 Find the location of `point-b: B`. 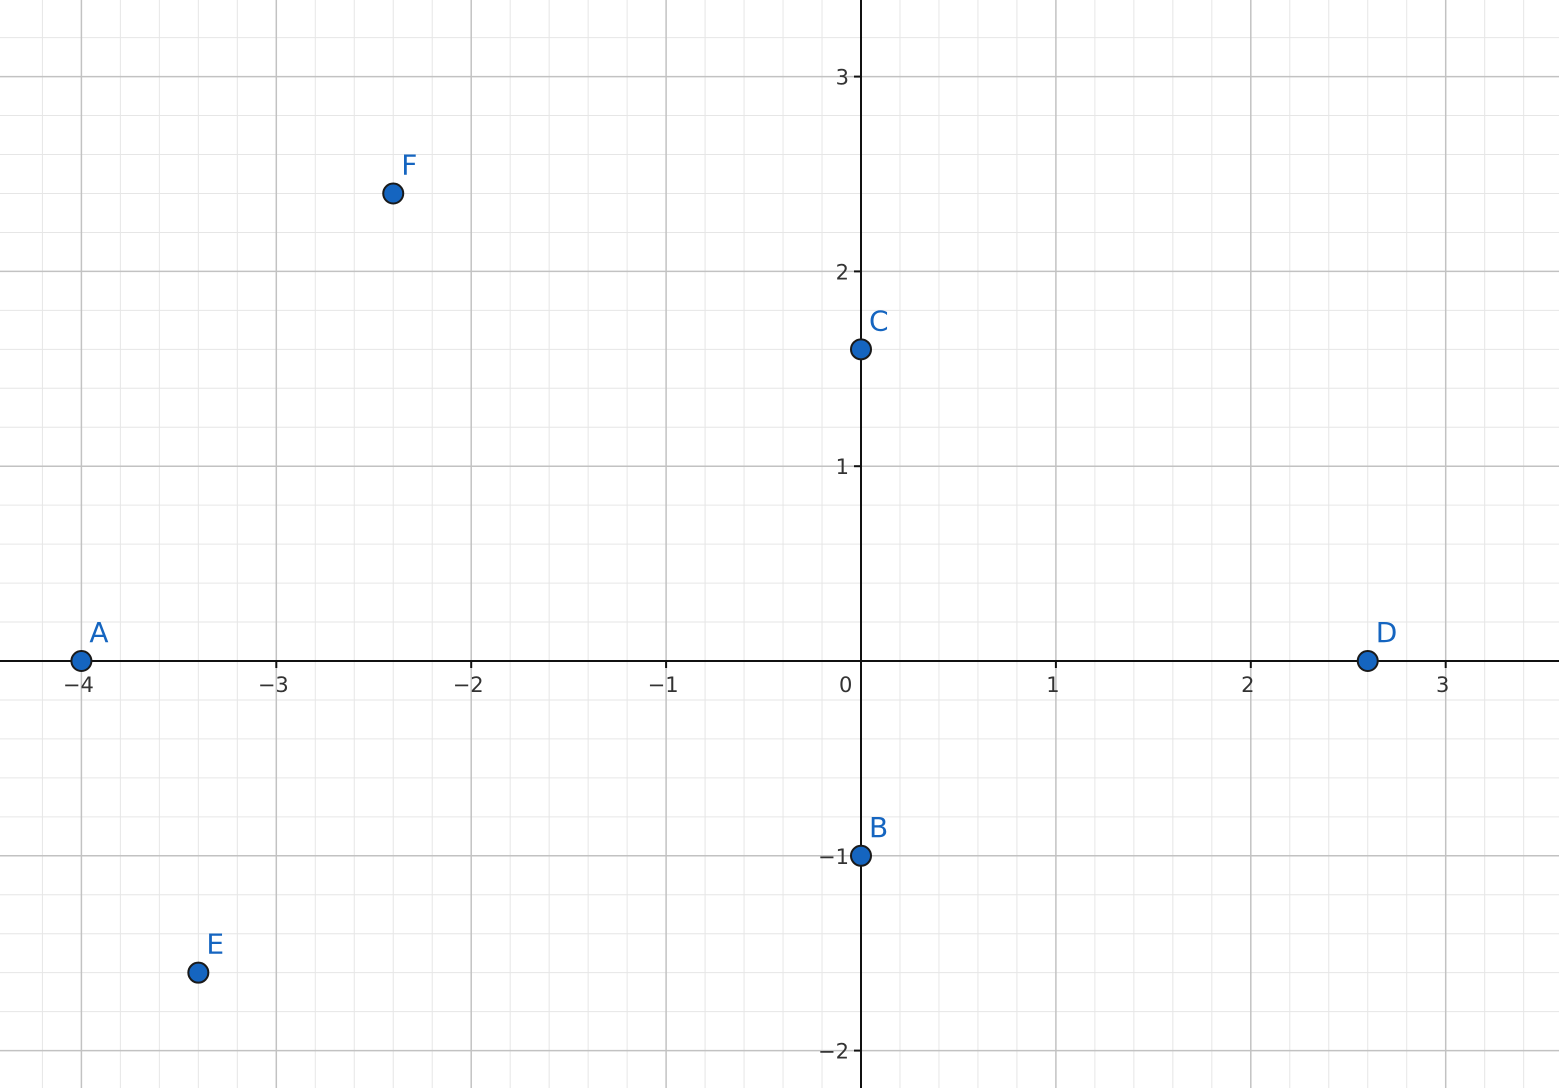

point-b: B is located at coordinates (869, 839).